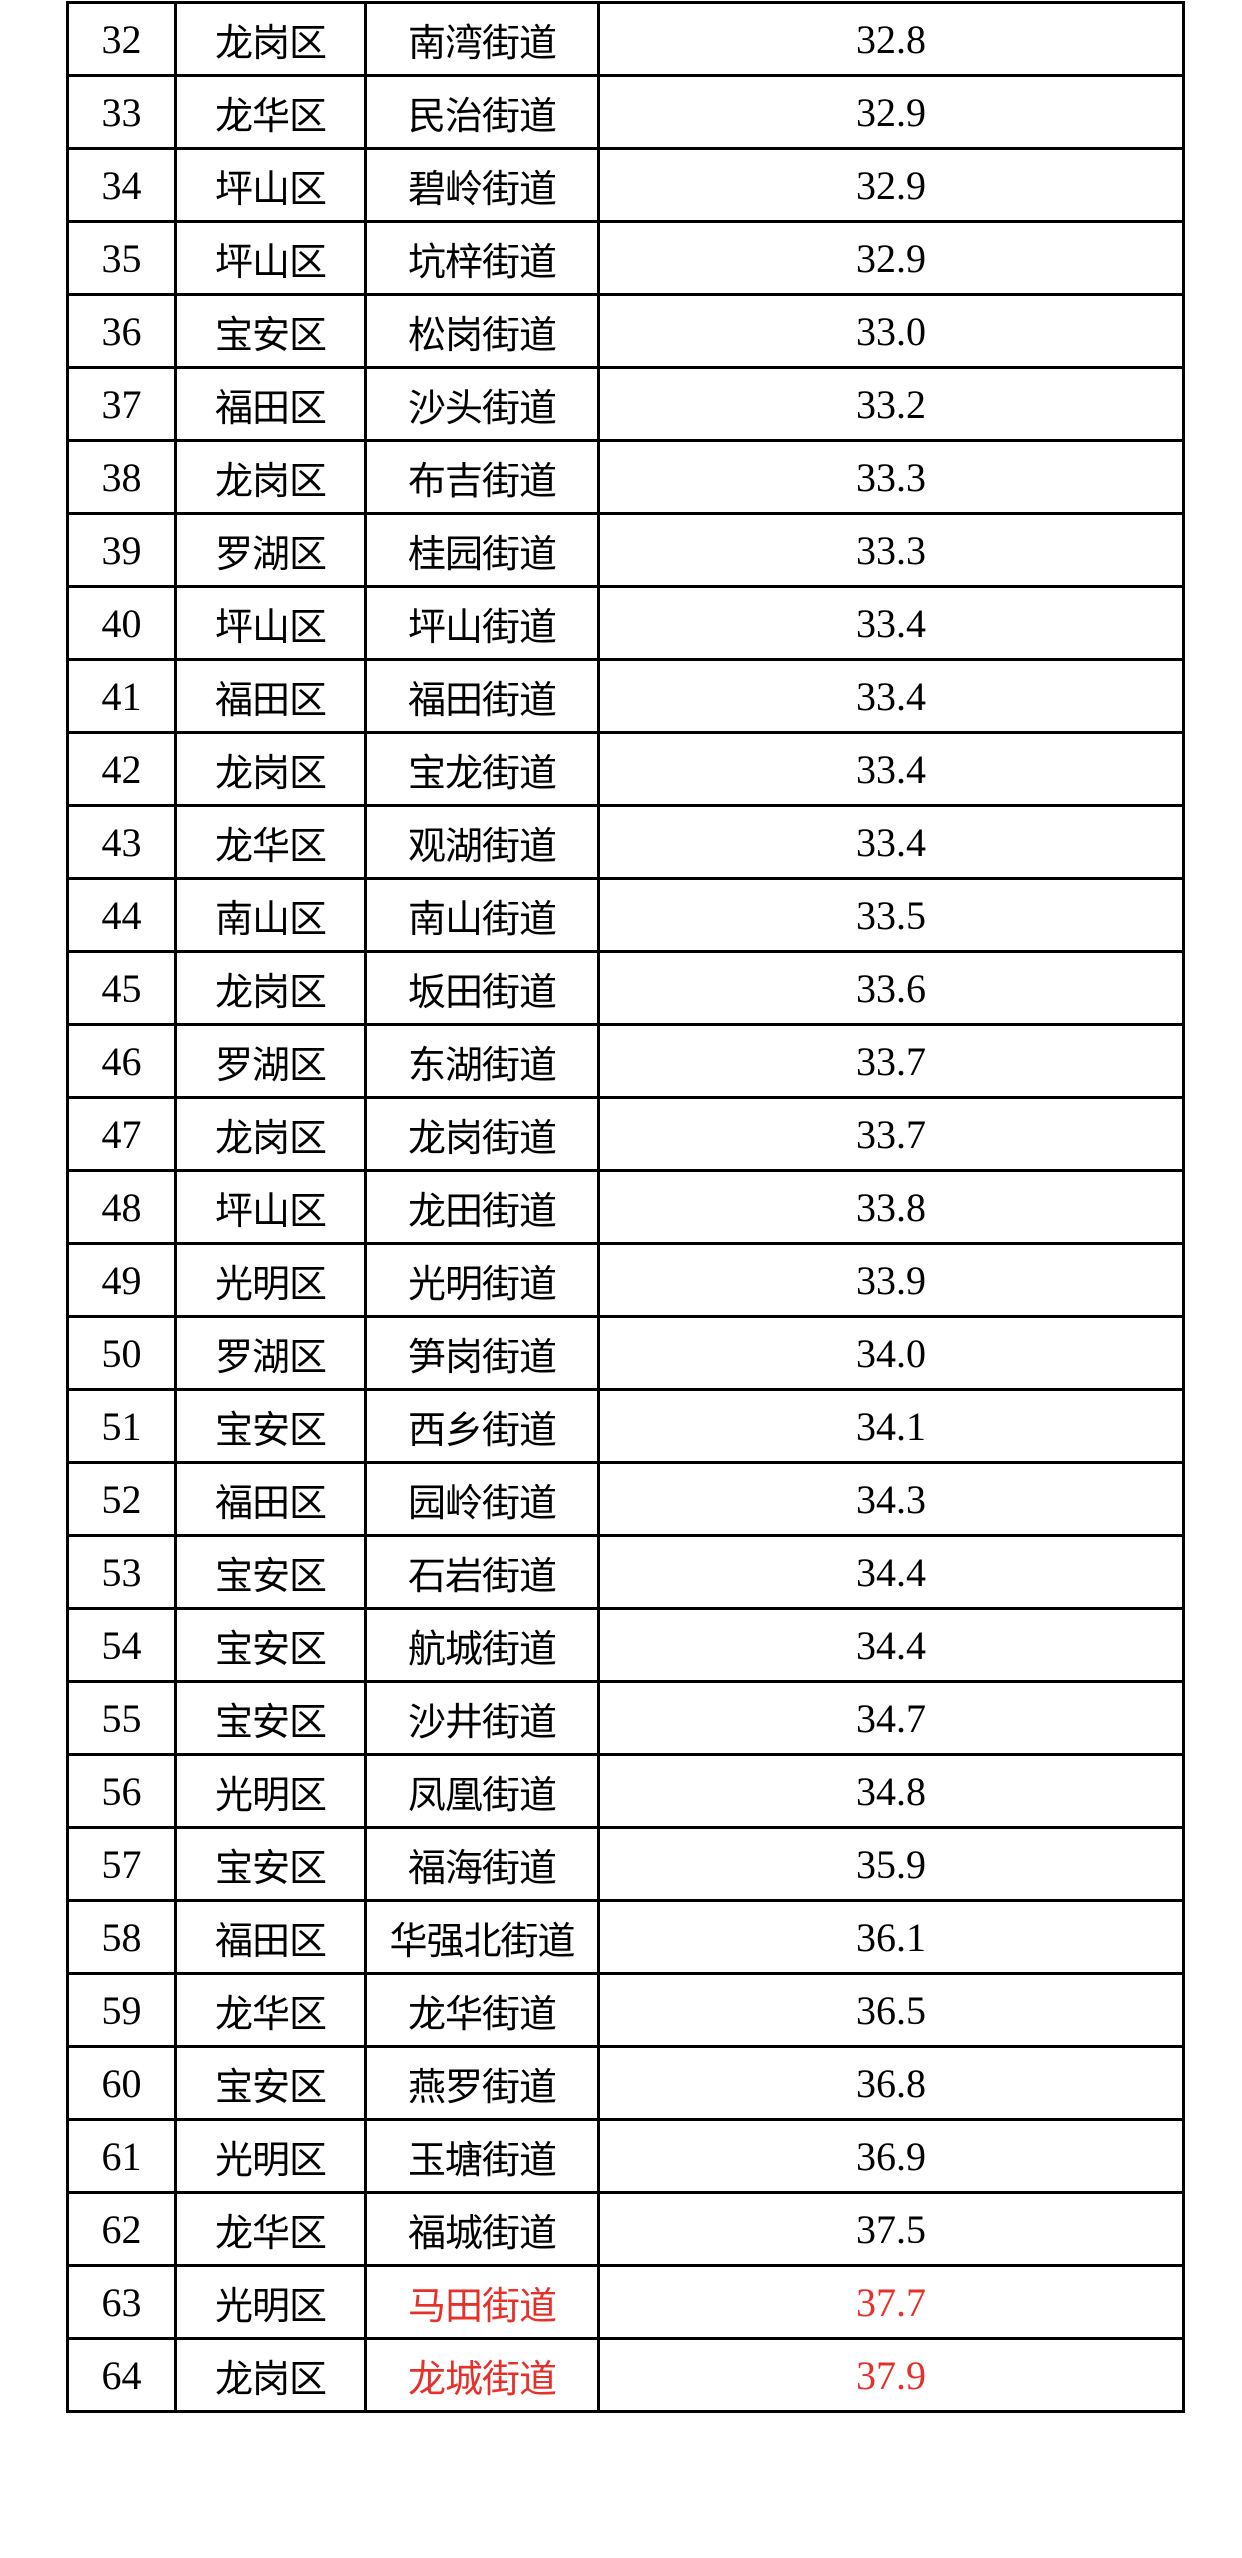  I want to click on street-cell: 沙井街道, so click(482, 1718).